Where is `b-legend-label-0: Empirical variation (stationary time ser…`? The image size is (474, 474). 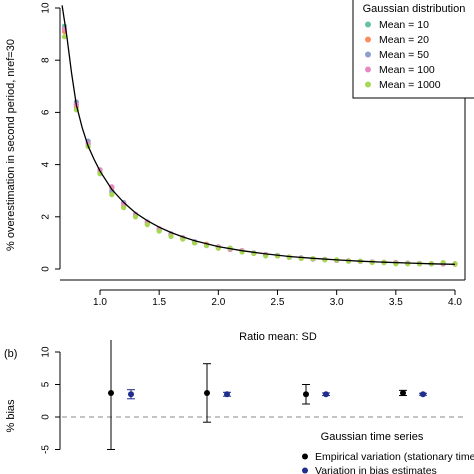 b-legend-label-0: Empirical variation (stationary time ser… is located at coordinates (394, 457).